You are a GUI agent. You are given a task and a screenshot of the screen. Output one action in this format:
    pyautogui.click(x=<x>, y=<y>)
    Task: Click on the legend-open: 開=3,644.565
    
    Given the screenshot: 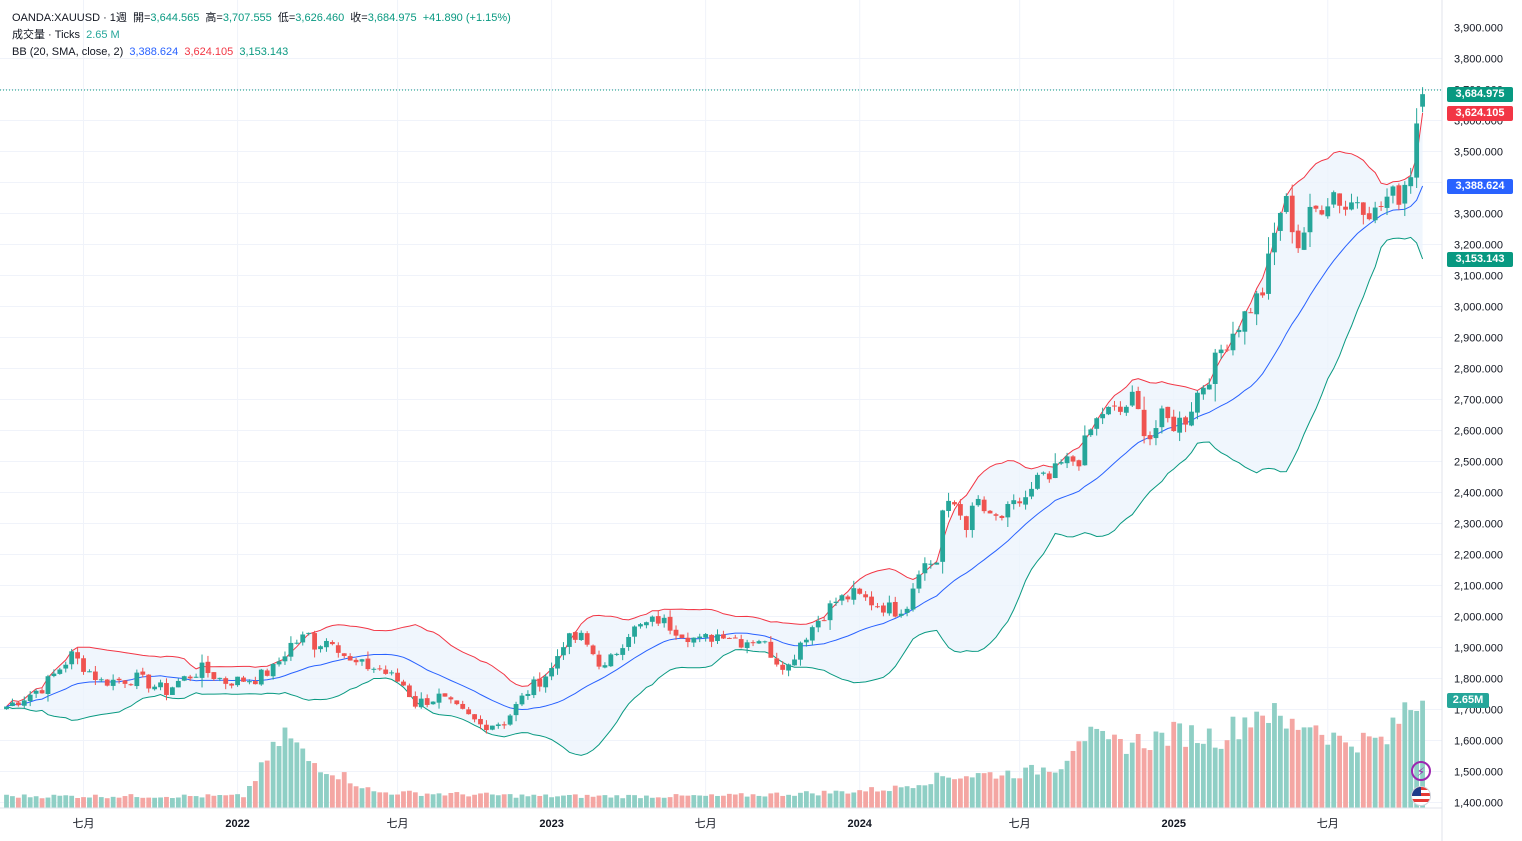 What is the action you would take?
    pyautogui.click(x=166, y=18)
    